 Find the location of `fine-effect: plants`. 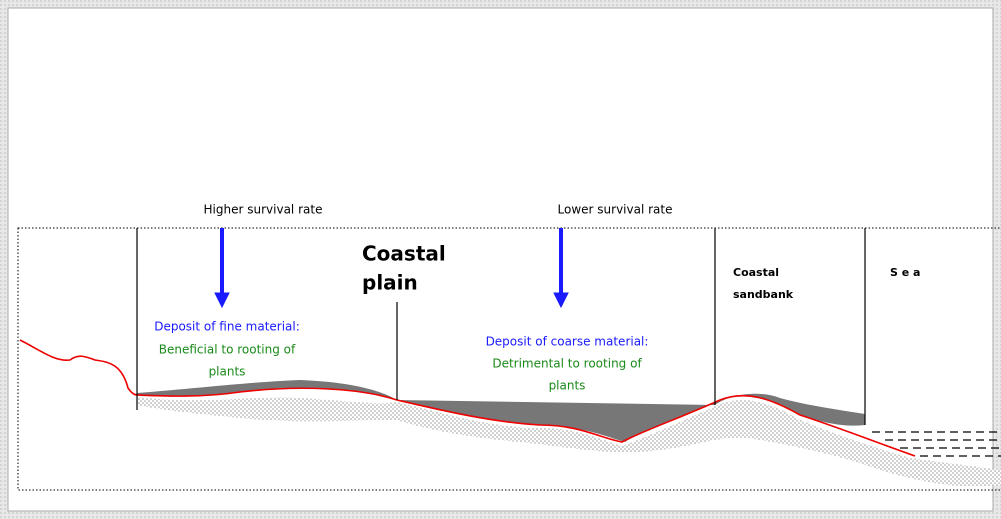

fine-effect: plants is located at coordinates (227, 372).